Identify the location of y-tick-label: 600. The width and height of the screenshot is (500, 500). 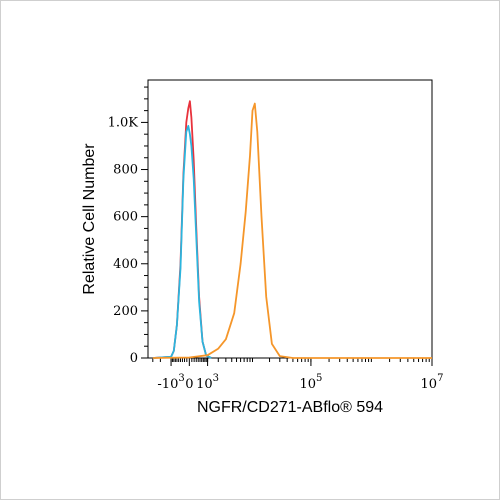
(125, 217).